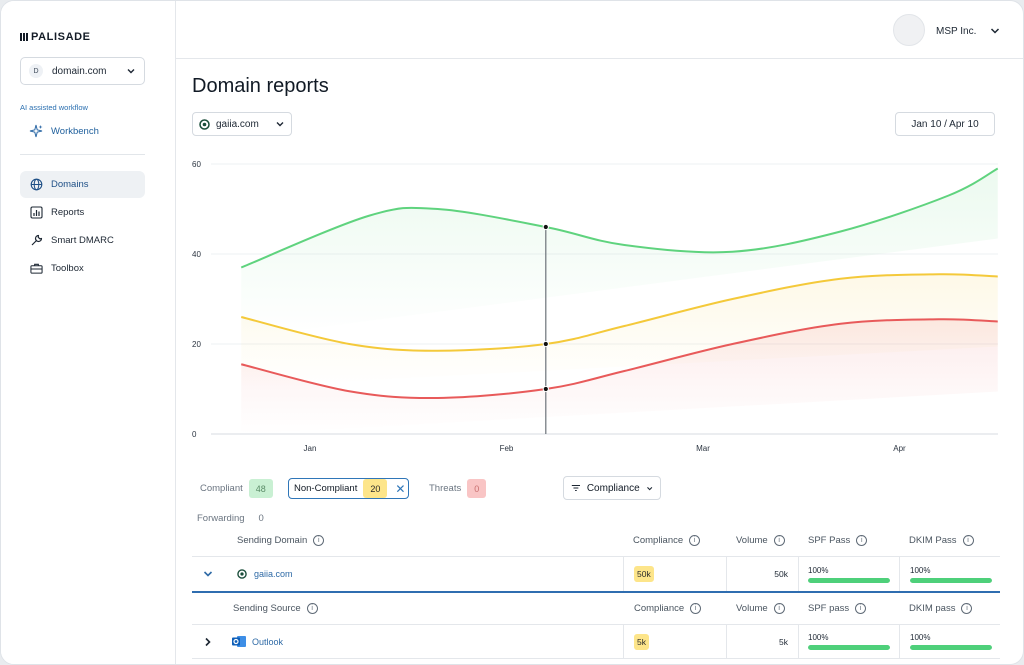  I want to click on sidebar-item-label: Smart DMARC, so click(82, 240).